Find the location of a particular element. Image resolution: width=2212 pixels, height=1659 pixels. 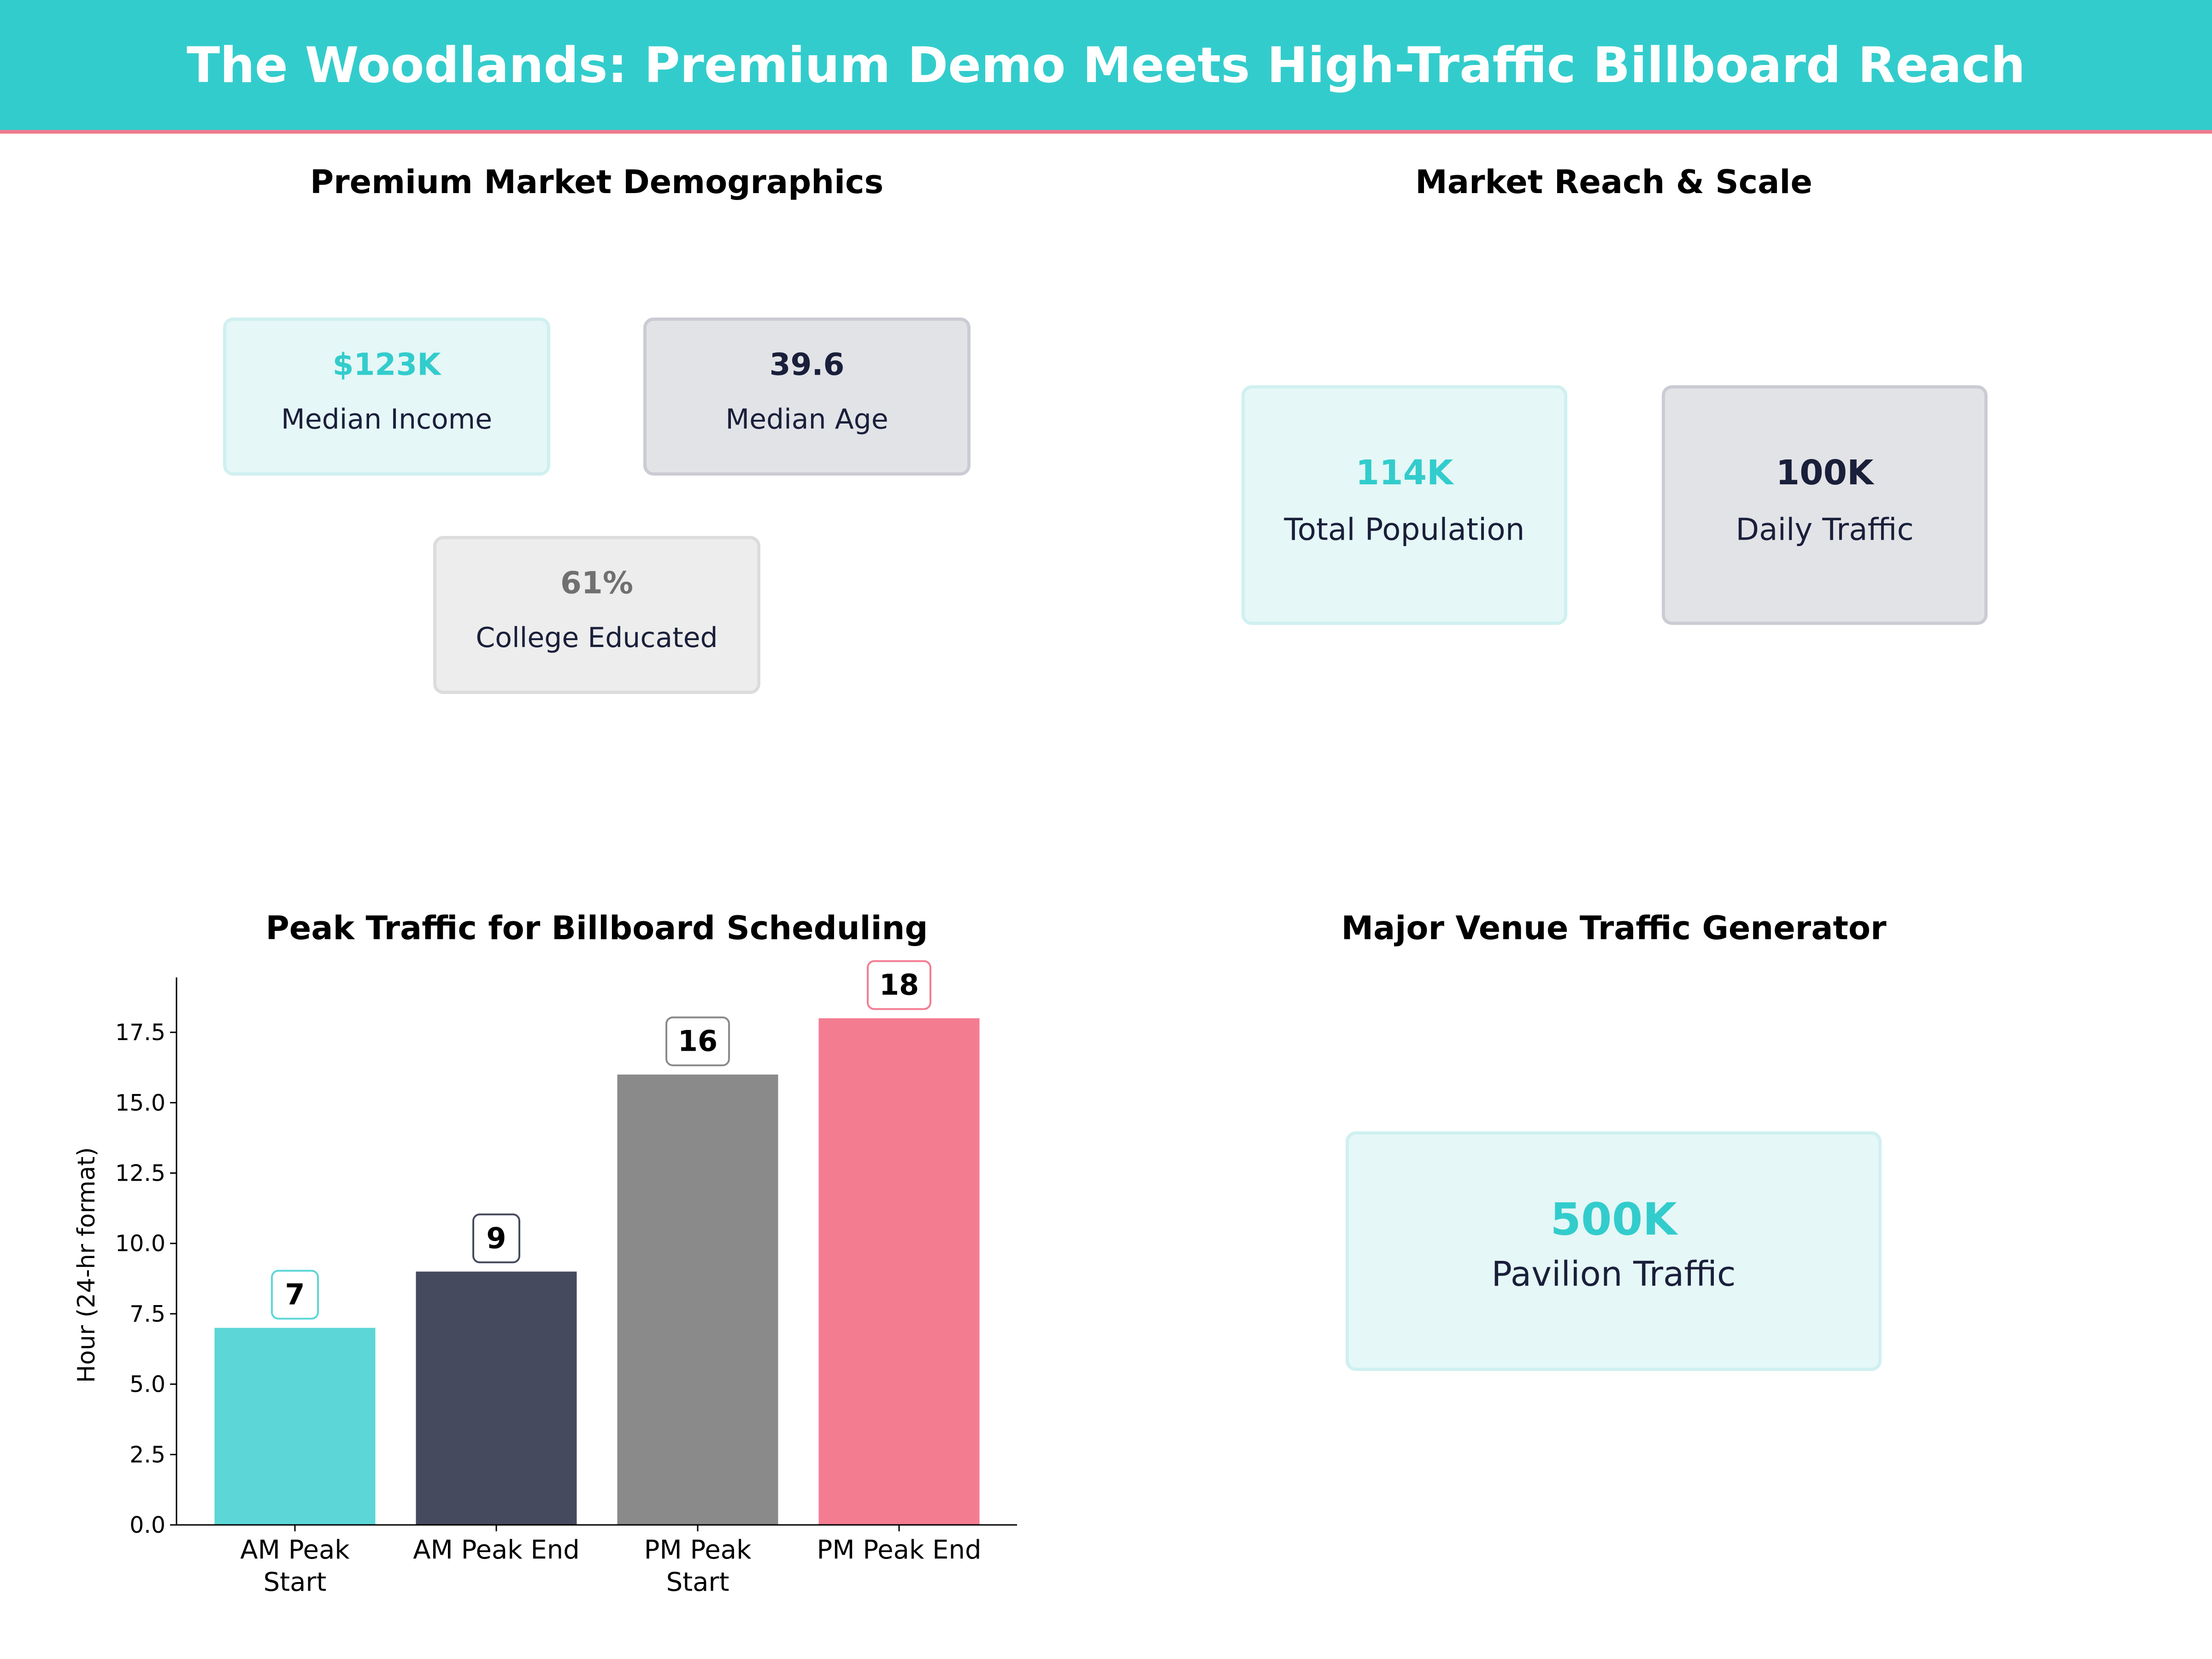

card-label: Pavilion Traffic is located at coordinates (1613, 1274).